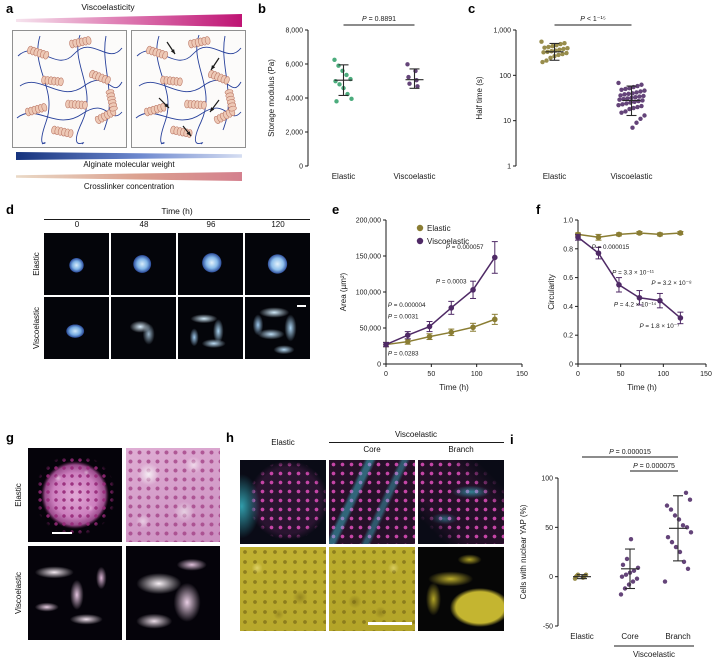 This screenshot has height=671, width=720. I want to click on svg-text: 0.4, so click(568, 307).